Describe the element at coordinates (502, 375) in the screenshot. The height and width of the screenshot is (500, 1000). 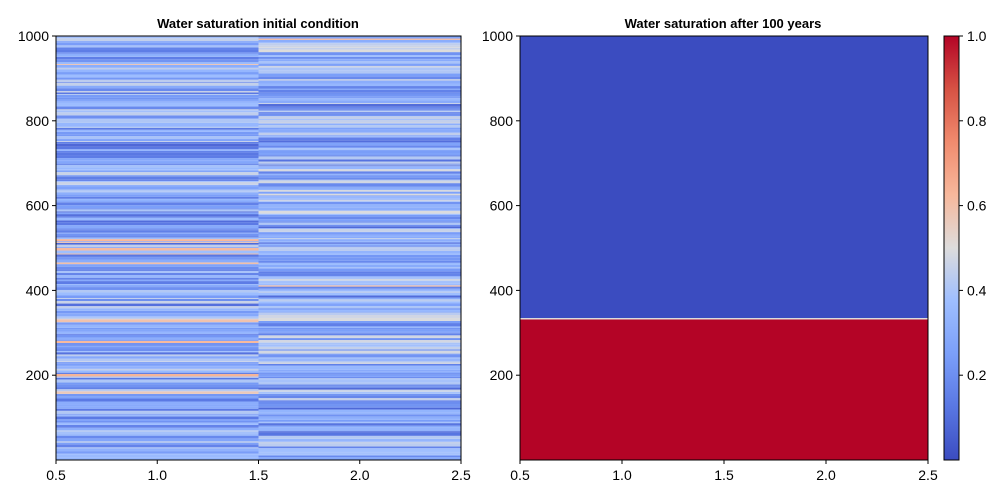
I see `y-tick-label: 200` at that location.